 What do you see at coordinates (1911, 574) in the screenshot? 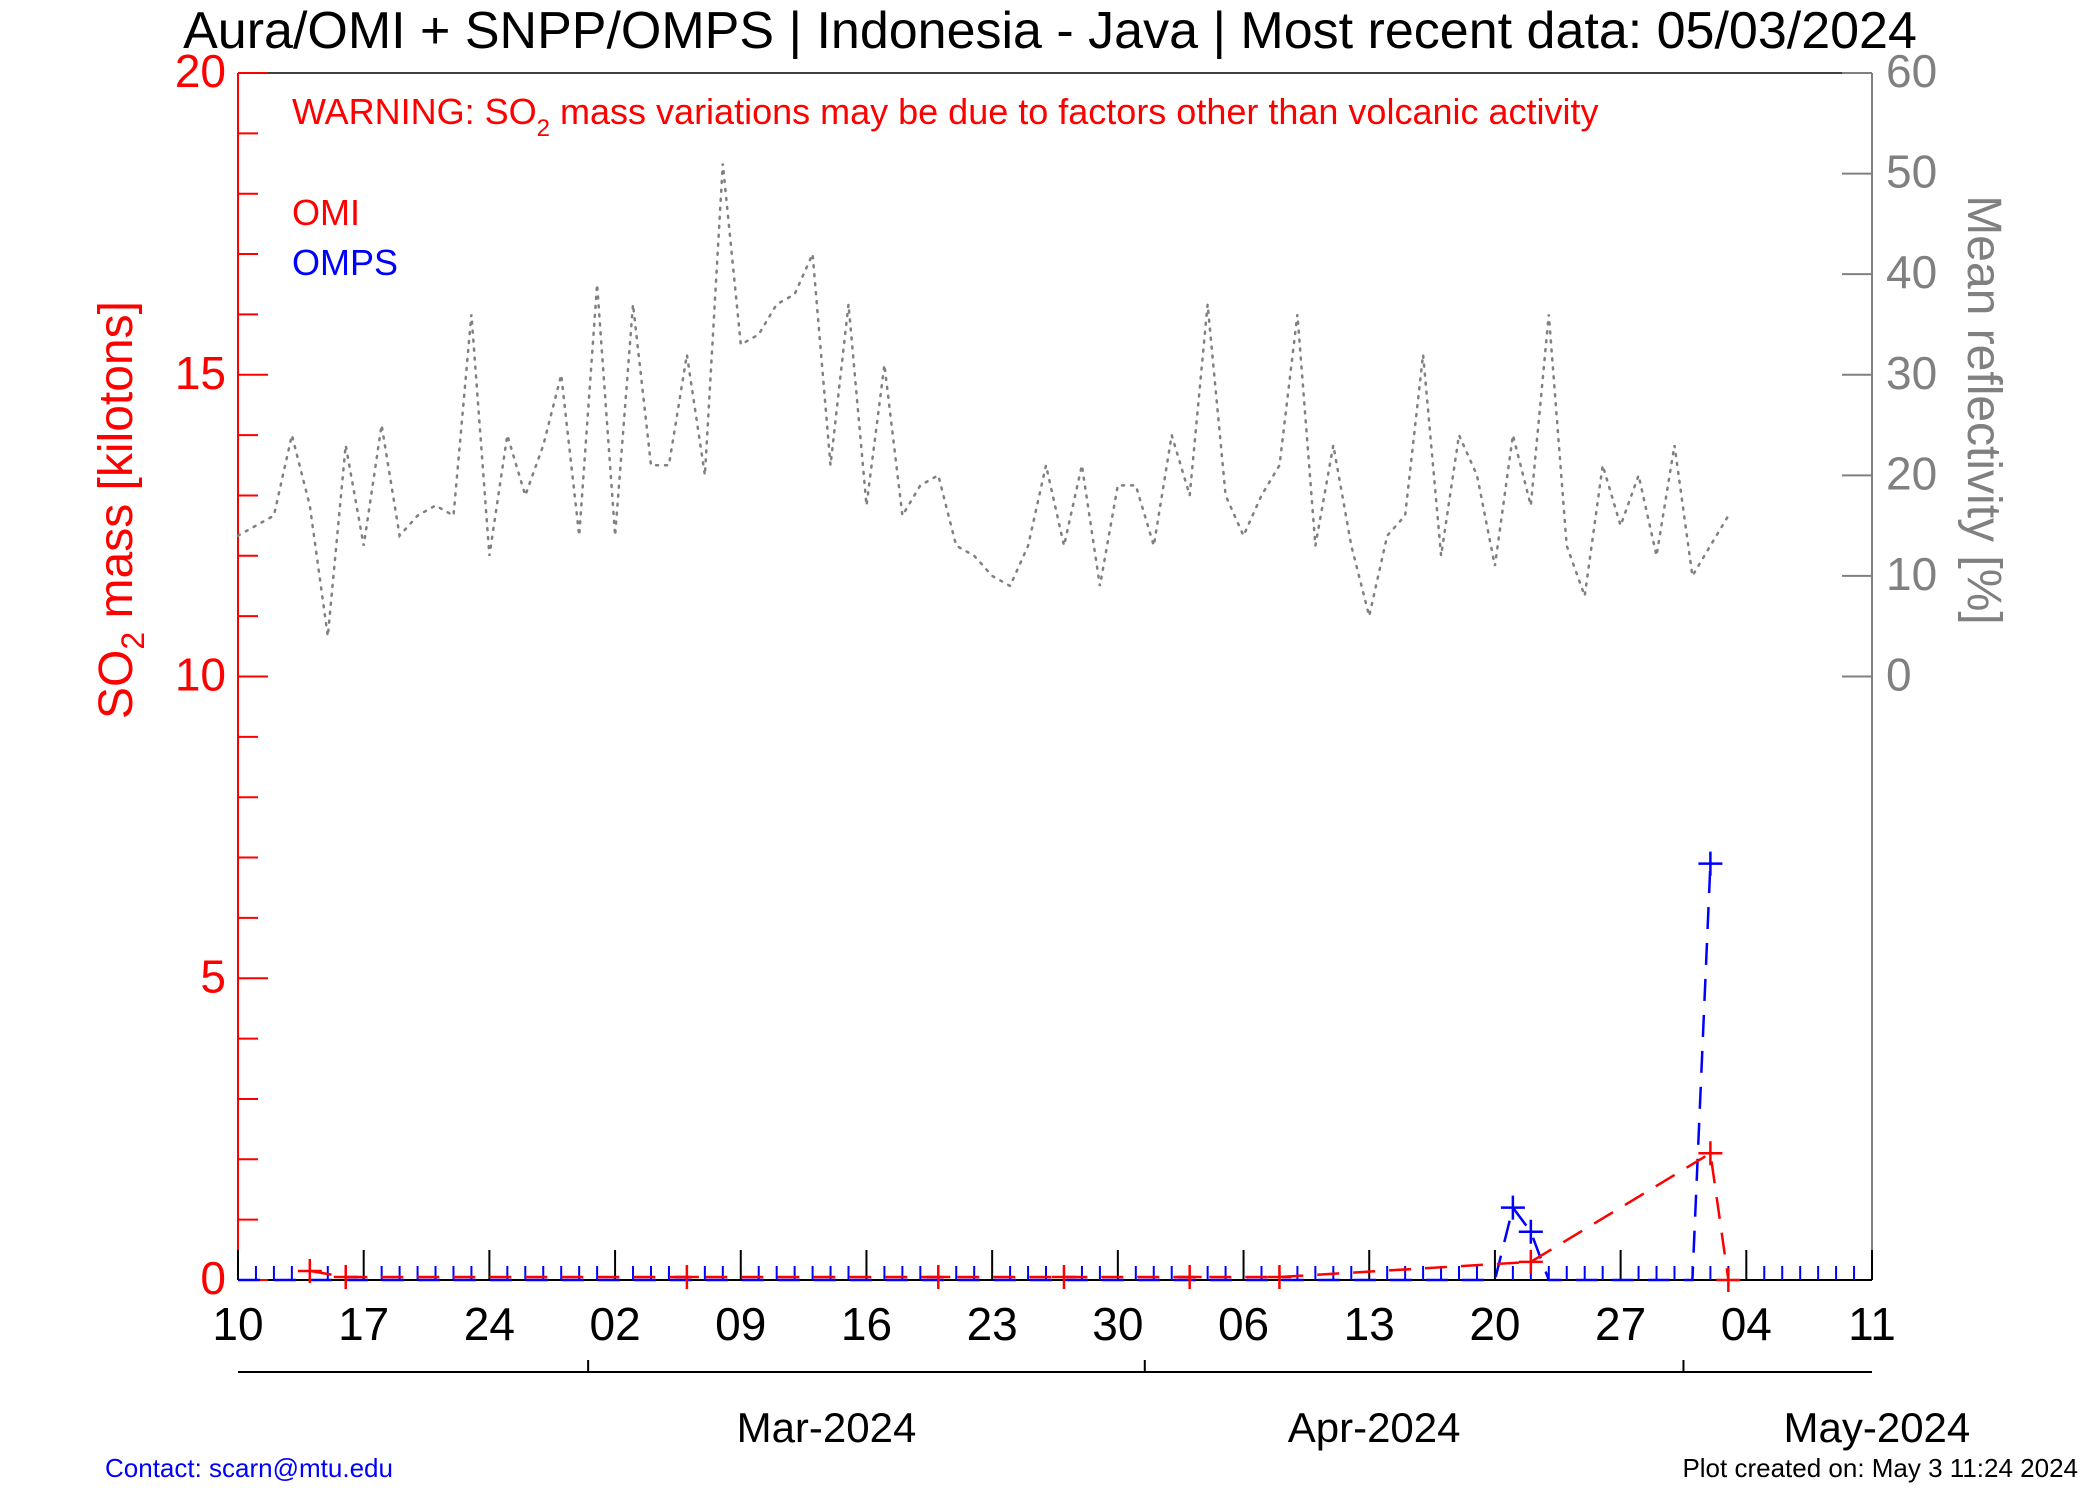
I see `right-tick-label: 10` at bounding box center [1911, 574].